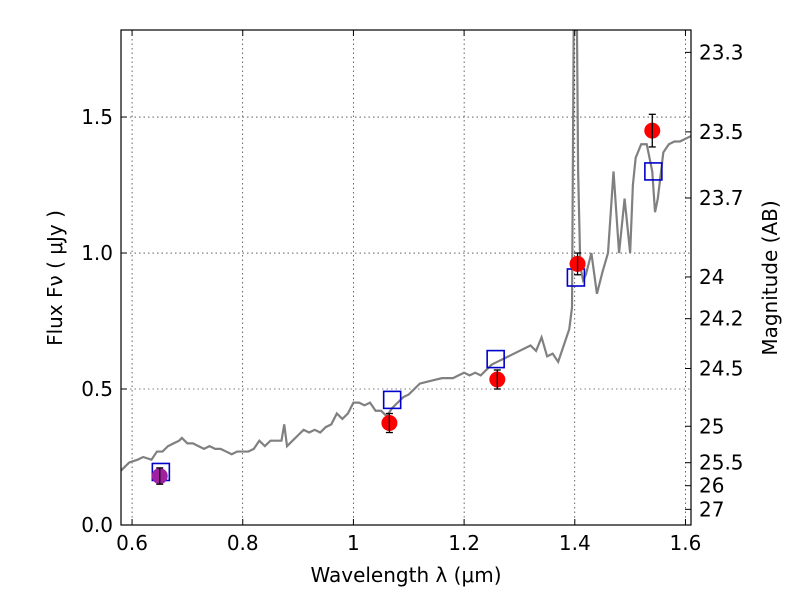 The width and height of the screenshot is (800, 600). Describe the element at coordinates (721, 132) in the screenshot. I see `right-tick-label: 23.5` at that location.